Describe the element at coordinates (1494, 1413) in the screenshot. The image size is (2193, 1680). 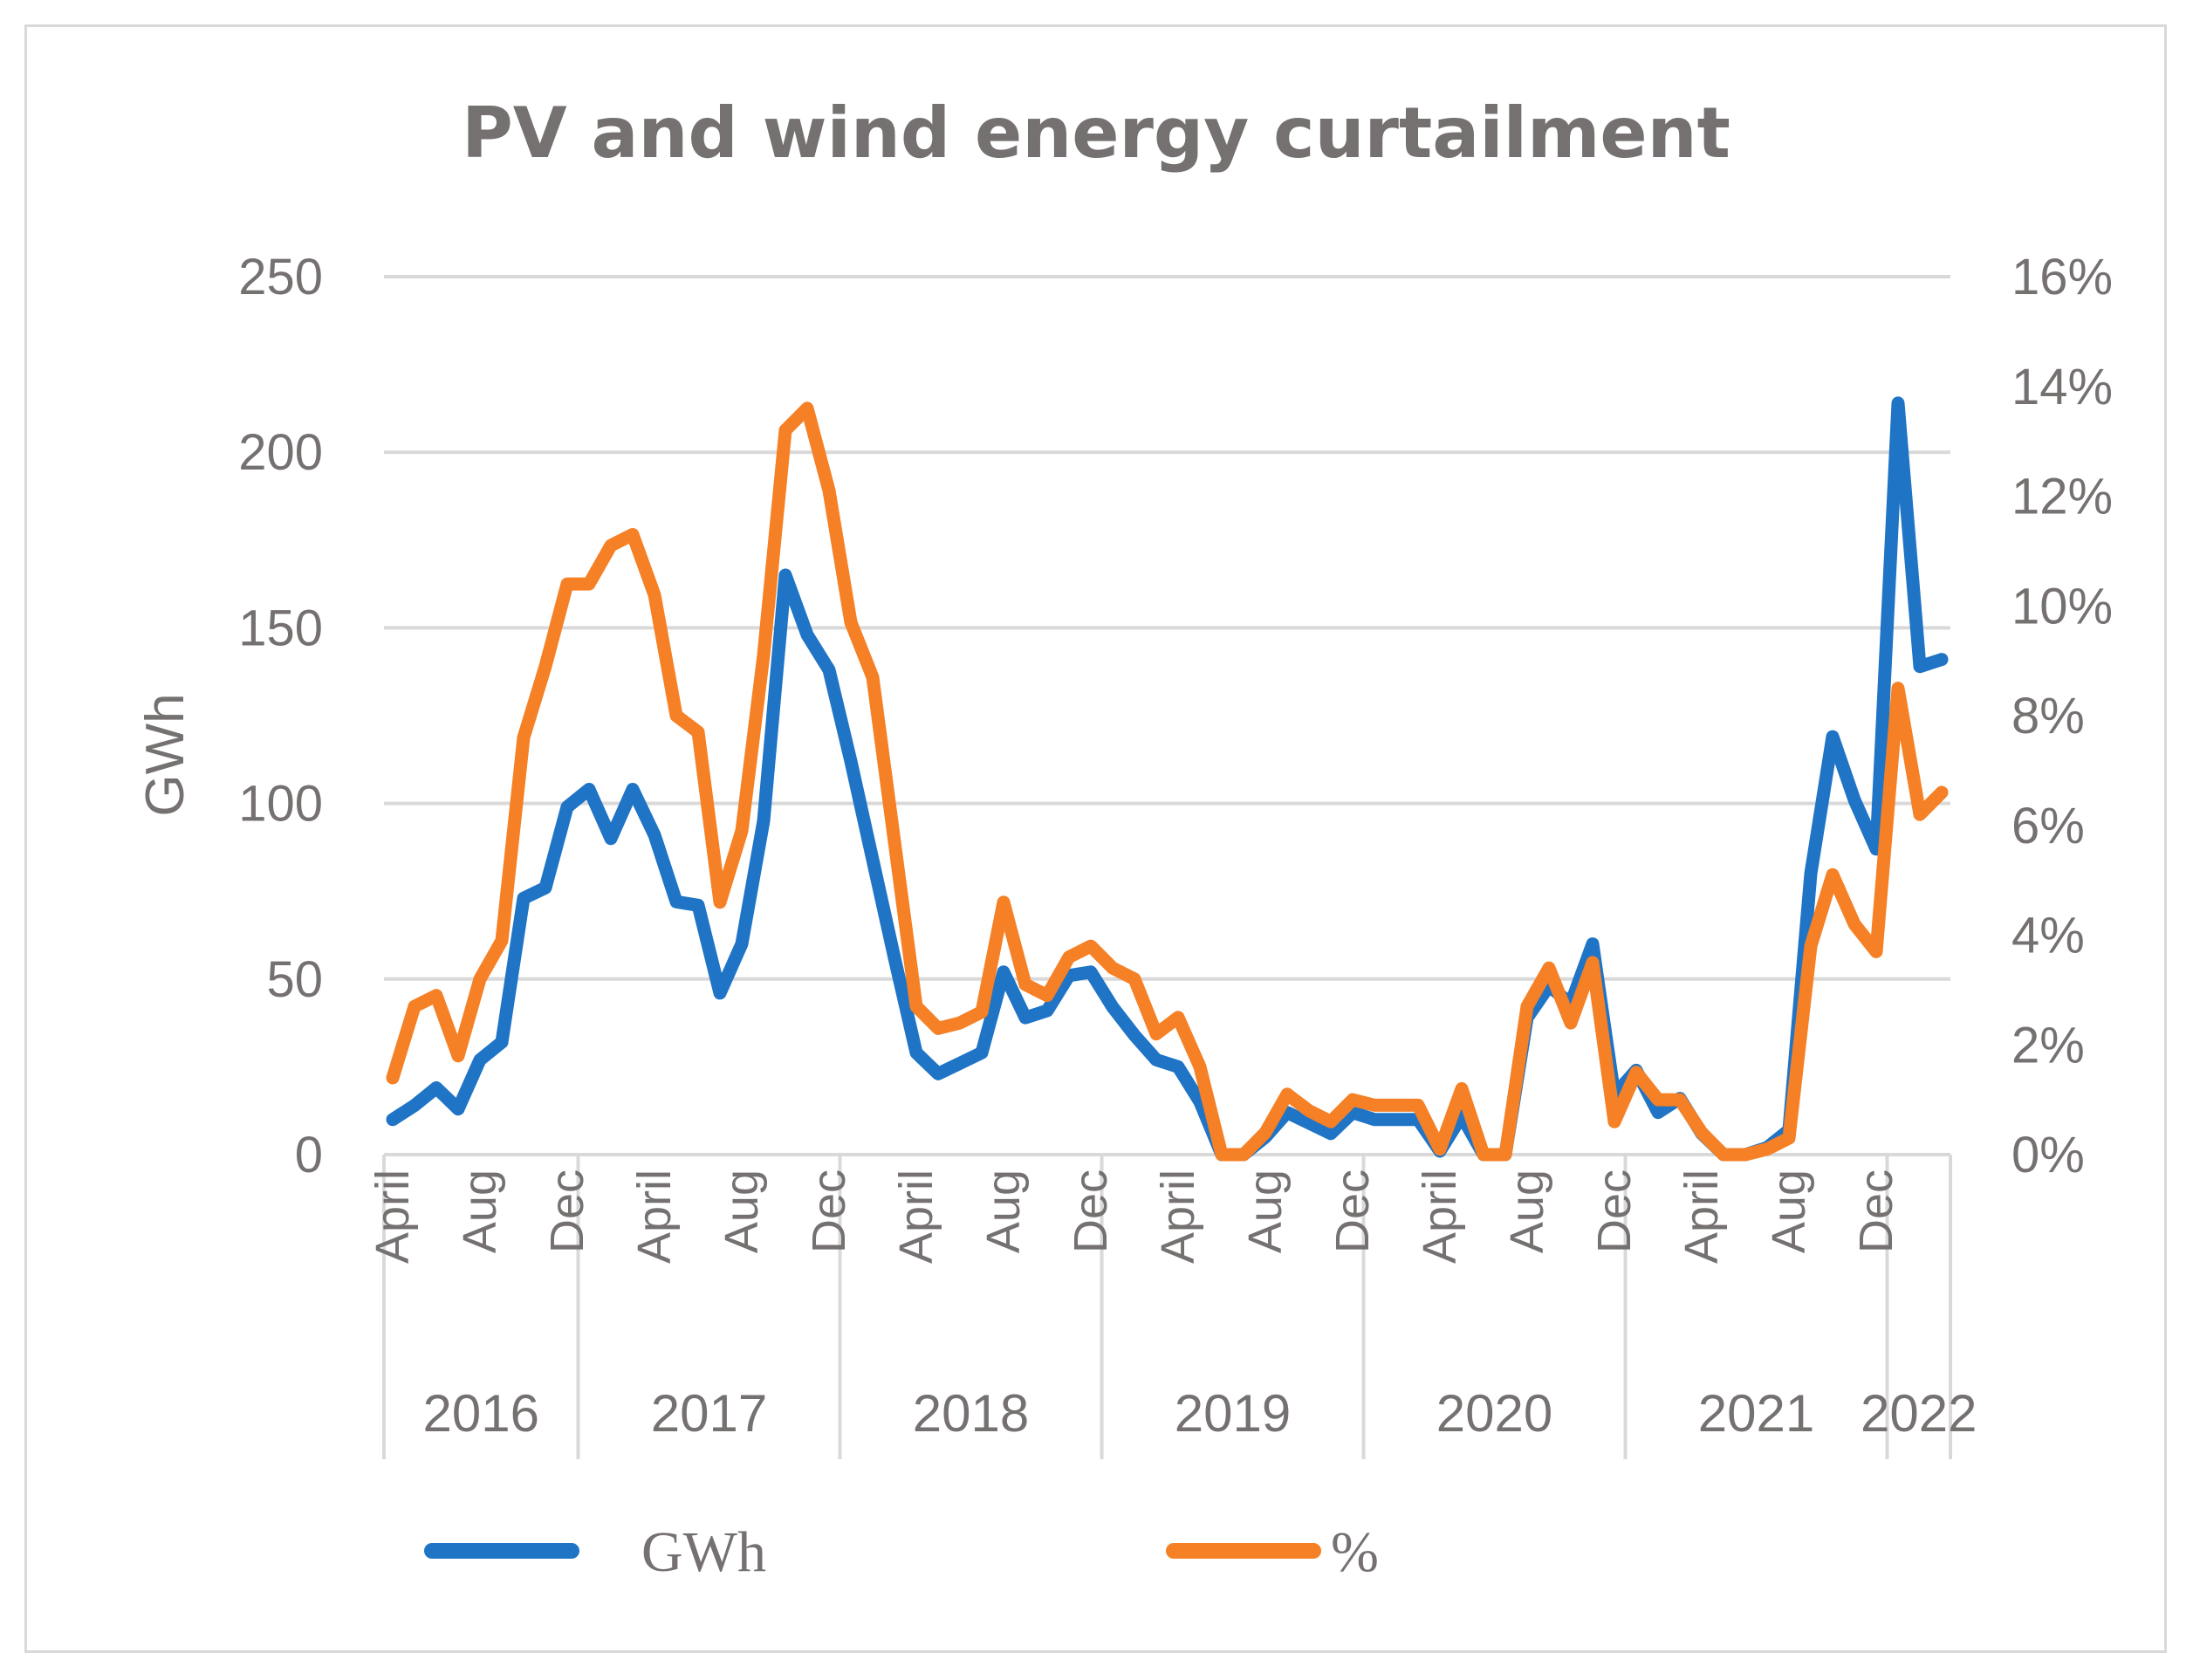
I see `x-year-label: 2020` at that location.